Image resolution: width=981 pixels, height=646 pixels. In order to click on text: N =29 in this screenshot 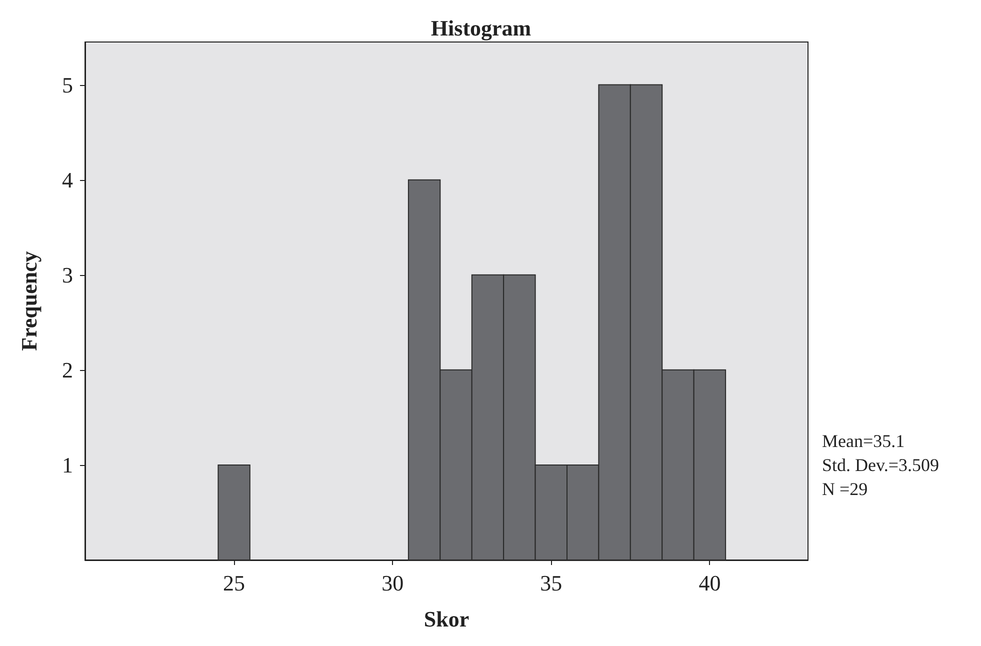, I will do `click(845, 489)`.